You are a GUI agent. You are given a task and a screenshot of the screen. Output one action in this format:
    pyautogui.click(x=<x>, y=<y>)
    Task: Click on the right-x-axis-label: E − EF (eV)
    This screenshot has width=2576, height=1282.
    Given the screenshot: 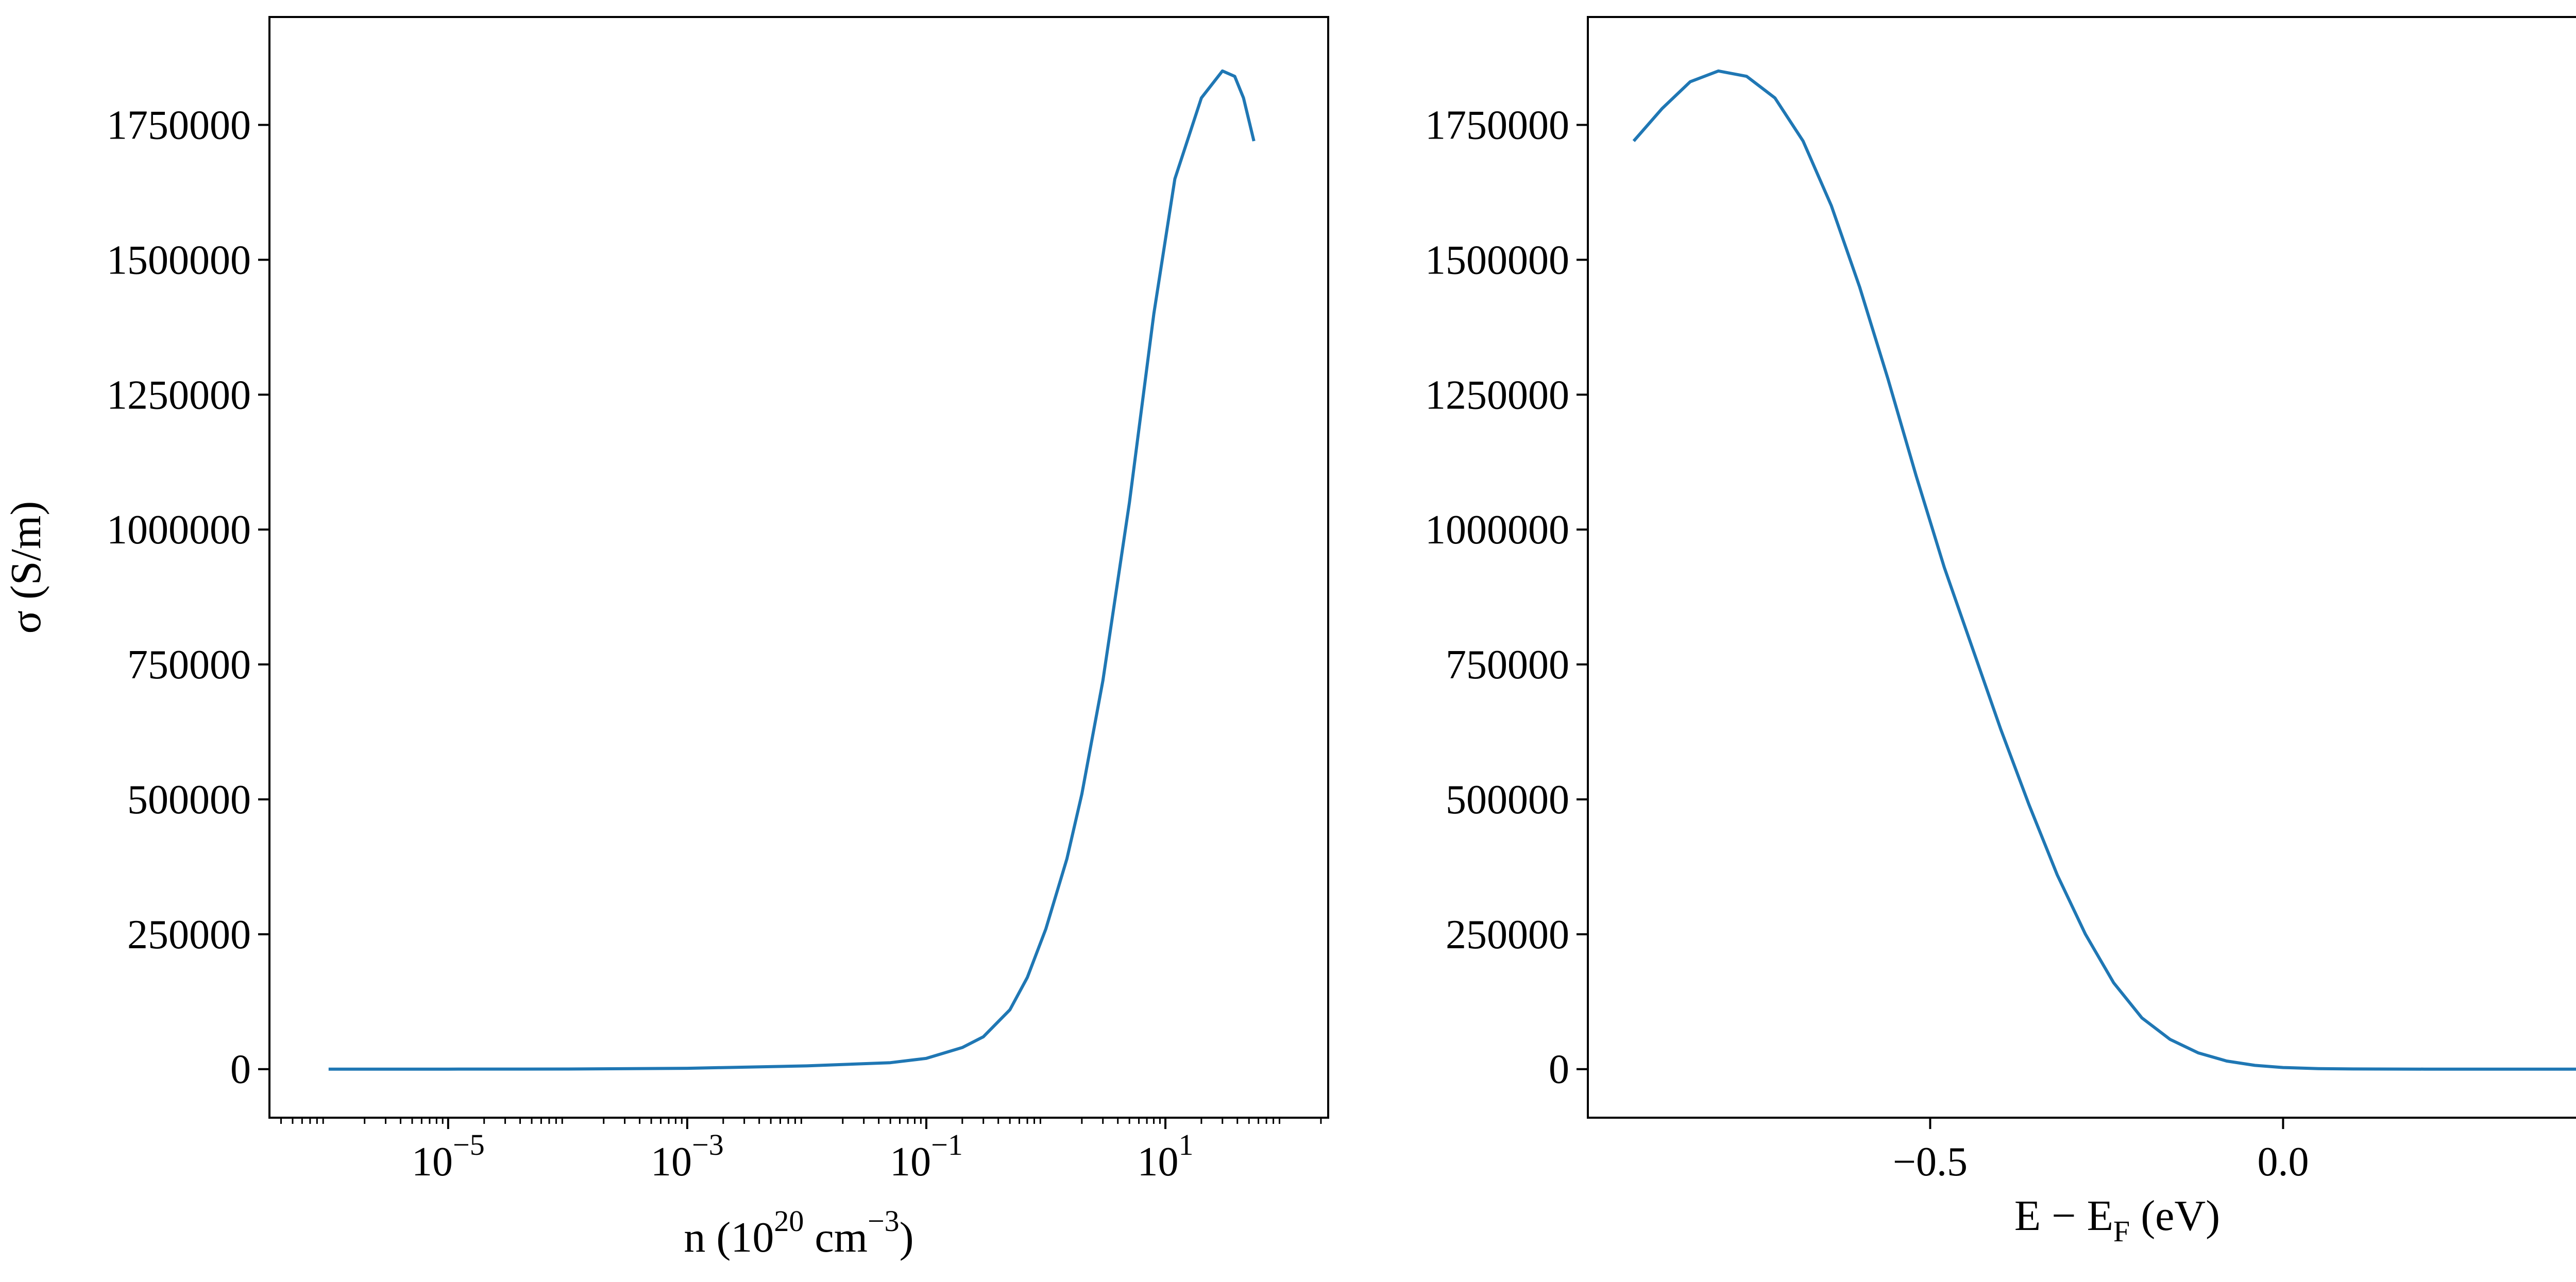 What is the action you would take?
    pyautogui.click(x=2117, y=1220)
    